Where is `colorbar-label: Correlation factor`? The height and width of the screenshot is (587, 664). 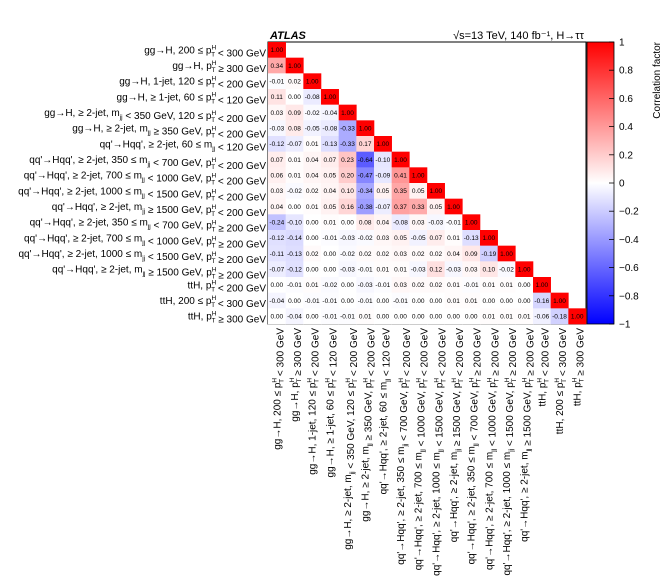
colorbar-label: Correlation factor is located at coordinates (657, 79).